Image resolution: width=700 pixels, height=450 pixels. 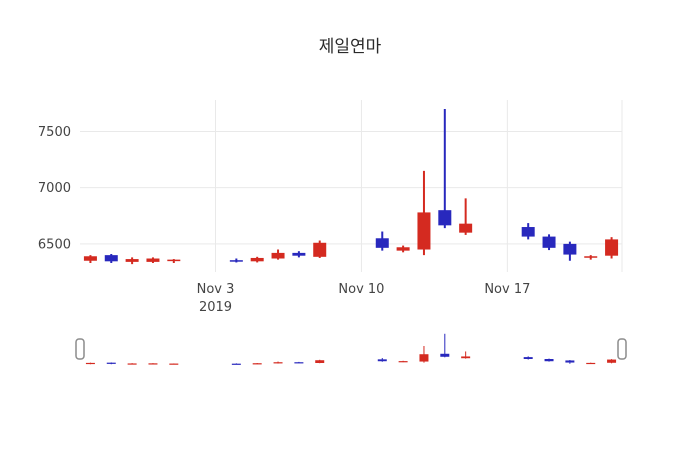 I want to click on rangeslider-handle-right, so click(x=622, y=349).